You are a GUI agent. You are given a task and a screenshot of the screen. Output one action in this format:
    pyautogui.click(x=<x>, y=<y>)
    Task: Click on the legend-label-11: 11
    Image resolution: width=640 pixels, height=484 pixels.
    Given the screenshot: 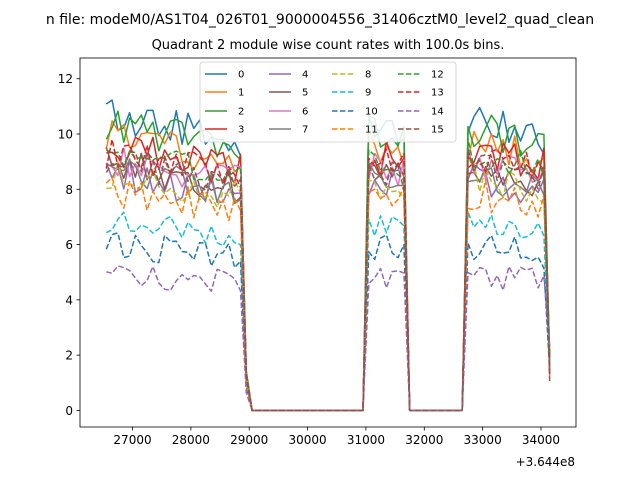 What is the action you would take?
    pyautogui.click(x=371, y=130)
    